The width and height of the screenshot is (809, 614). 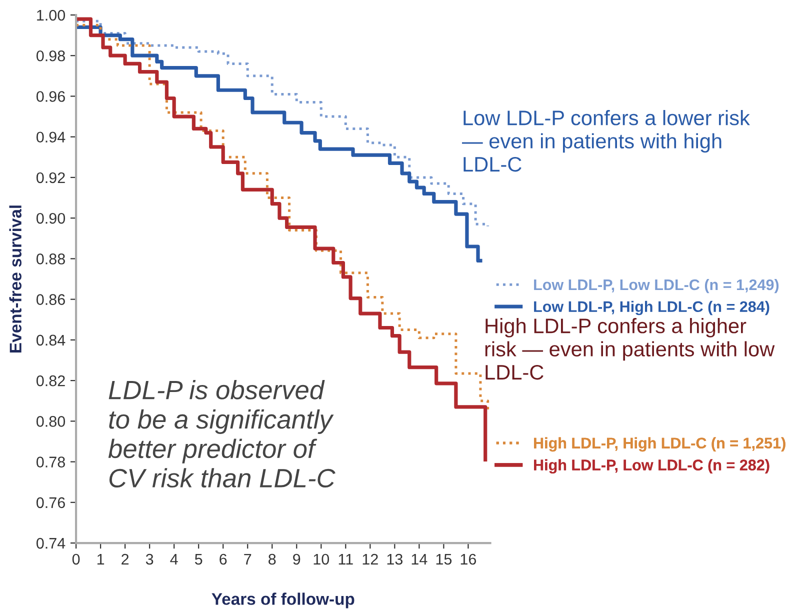 What do you see at coordinates (652, 308) in the screenshot?
I see `legend-label: Low LDL-P, High LDL-C (n = 284)` at bounding box center [652, 308].